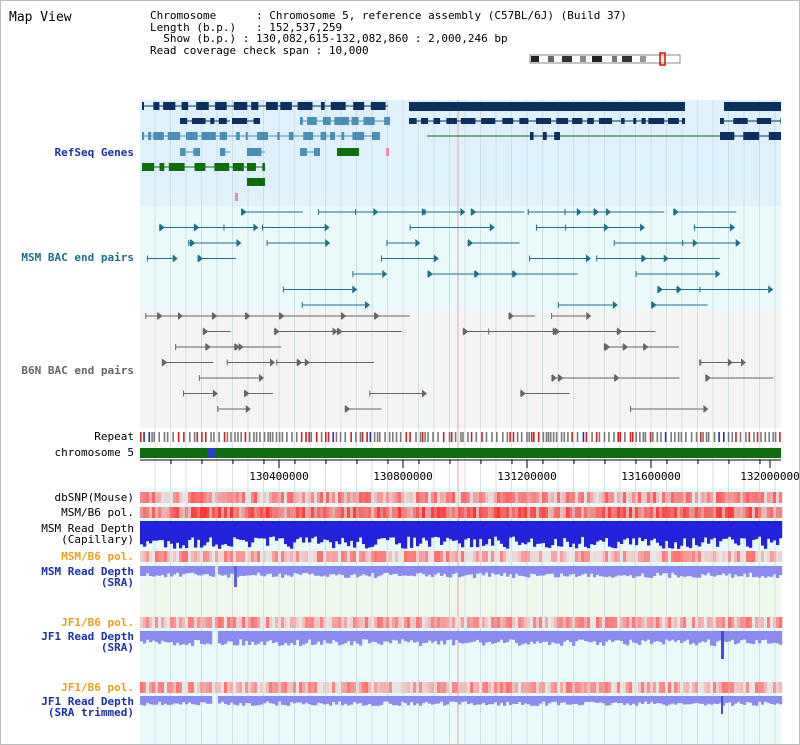 Image resolution: width=800 pixels, height=745 pixels. Describe the element at coordinates (94, 152) in the screenshot. I see `track-label-refseq: RefSeq Genes` at that location.